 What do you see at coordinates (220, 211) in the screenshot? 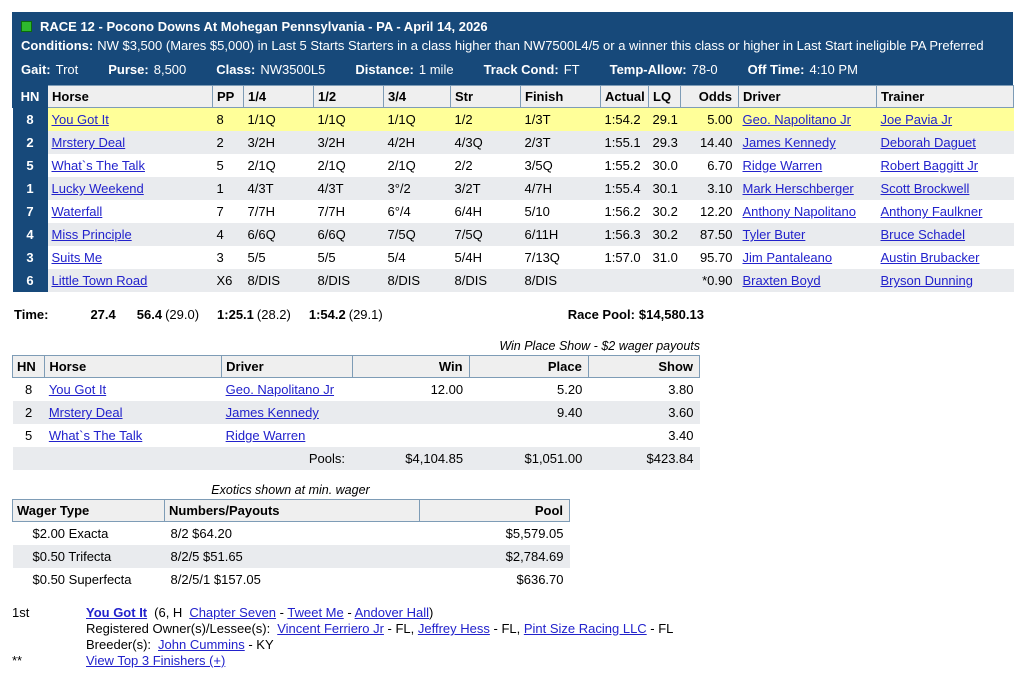
I see `post-position: 7` at bounding box center [220, 211].